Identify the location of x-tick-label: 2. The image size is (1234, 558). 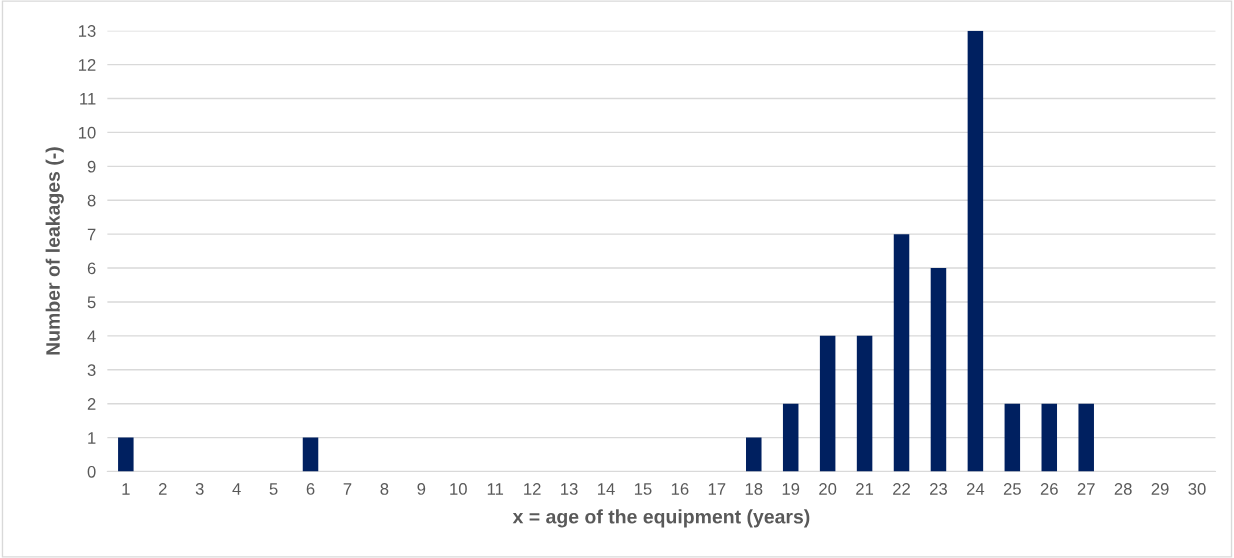
(162, 489).